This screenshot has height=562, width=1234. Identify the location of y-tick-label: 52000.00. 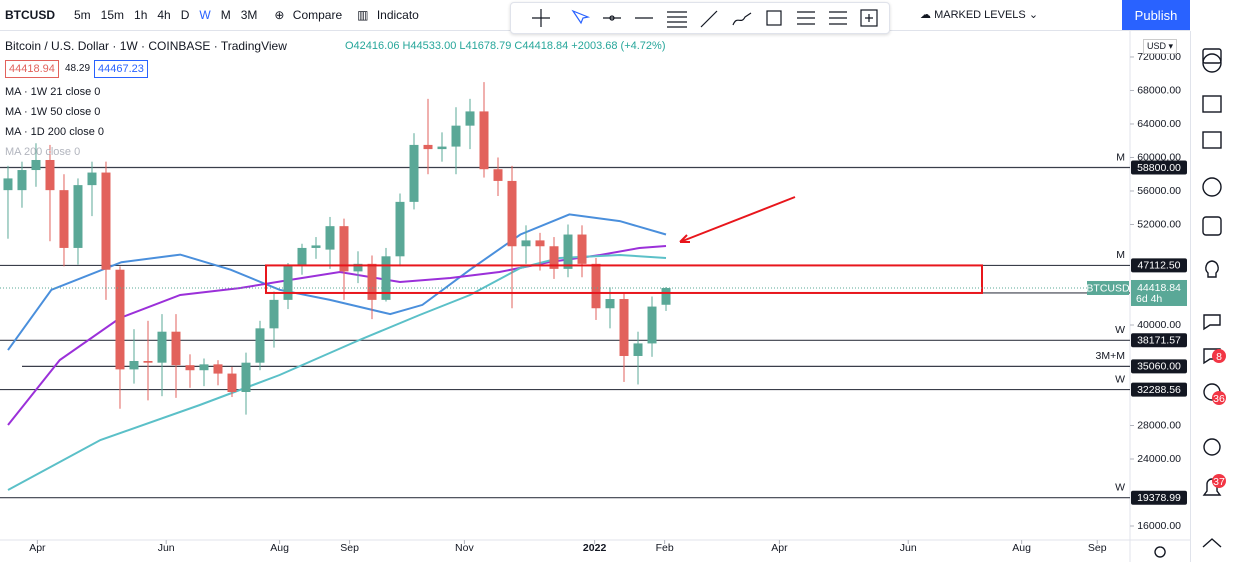
(1159, 224).